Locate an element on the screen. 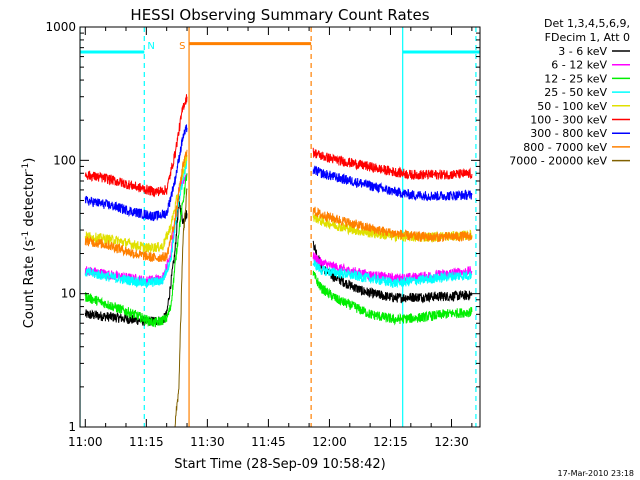 This screenshot has height=480, width=640. series-50-100keV is located at coordinates (278, 203).